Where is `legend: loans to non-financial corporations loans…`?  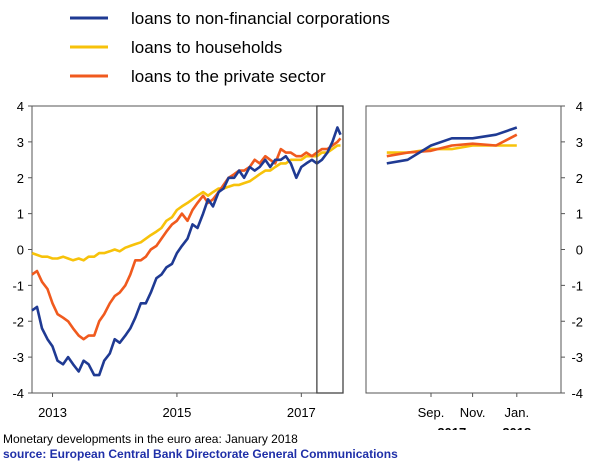 legend: loans to non-financial corporations loans… is located at coordinates (230, 47).